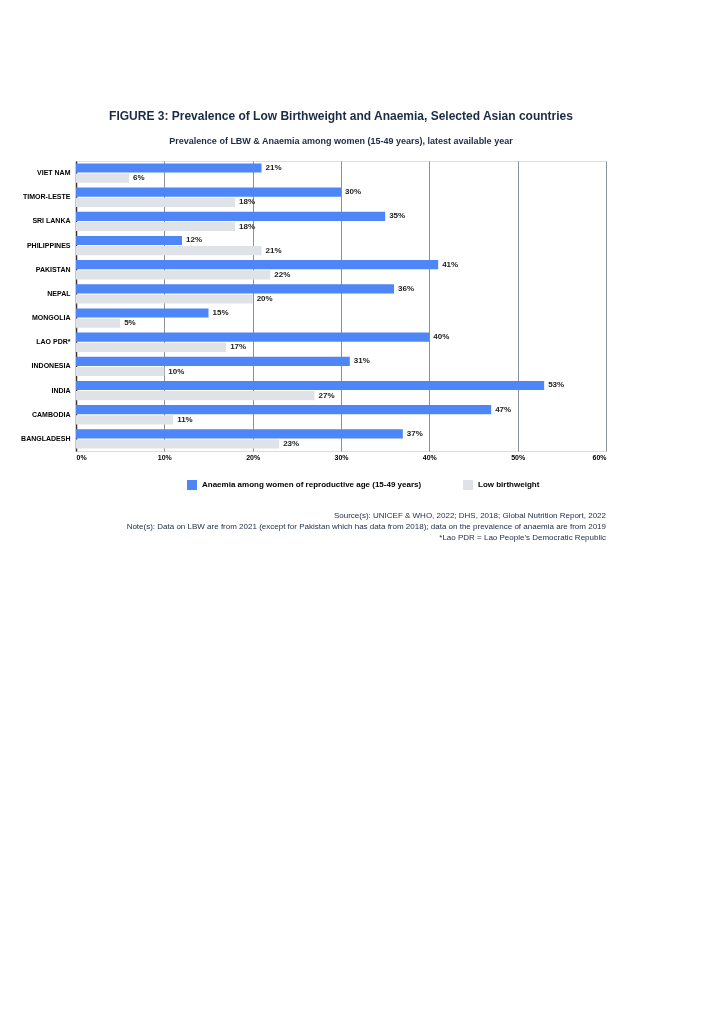  Describe the element at coordinates (185, 419) in the screenshot. I see `data-label: 11%` at that location.